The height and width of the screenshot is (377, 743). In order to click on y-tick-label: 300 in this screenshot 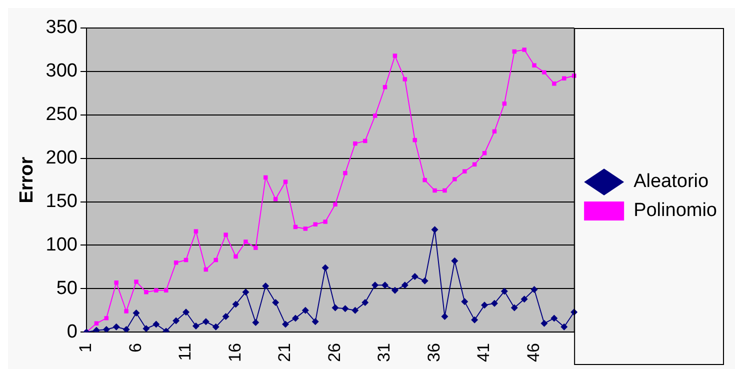, I will do `click(62, 71)`.